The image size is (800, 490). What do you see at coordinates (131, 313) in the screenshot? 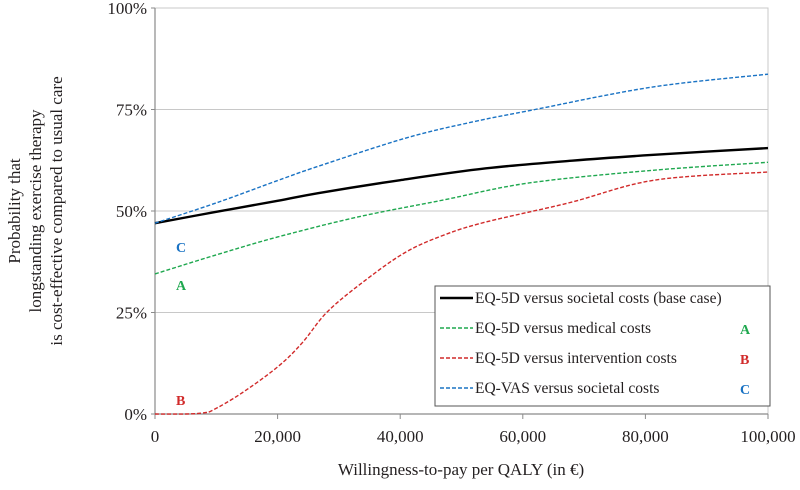
I see `y-tick-label: 25%` at bounding box center [131, 313].